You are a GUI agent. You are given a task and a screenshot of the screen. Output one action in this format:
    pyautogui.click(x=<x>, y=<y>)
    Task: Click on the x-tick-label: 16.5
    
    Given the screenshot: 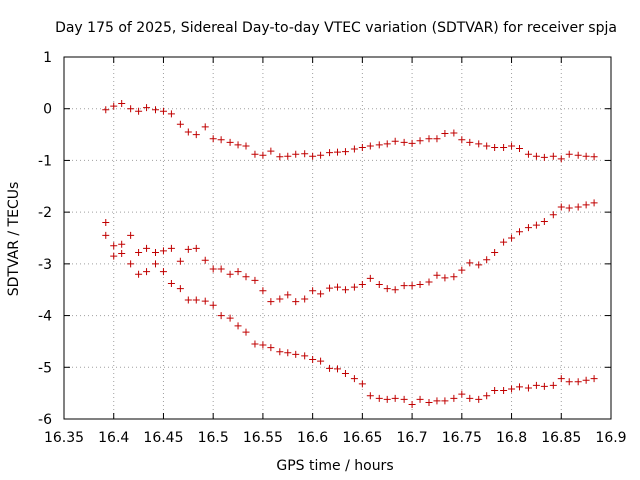 What is the action you would take?
    pyautogui.click(x=213, y=438)
    